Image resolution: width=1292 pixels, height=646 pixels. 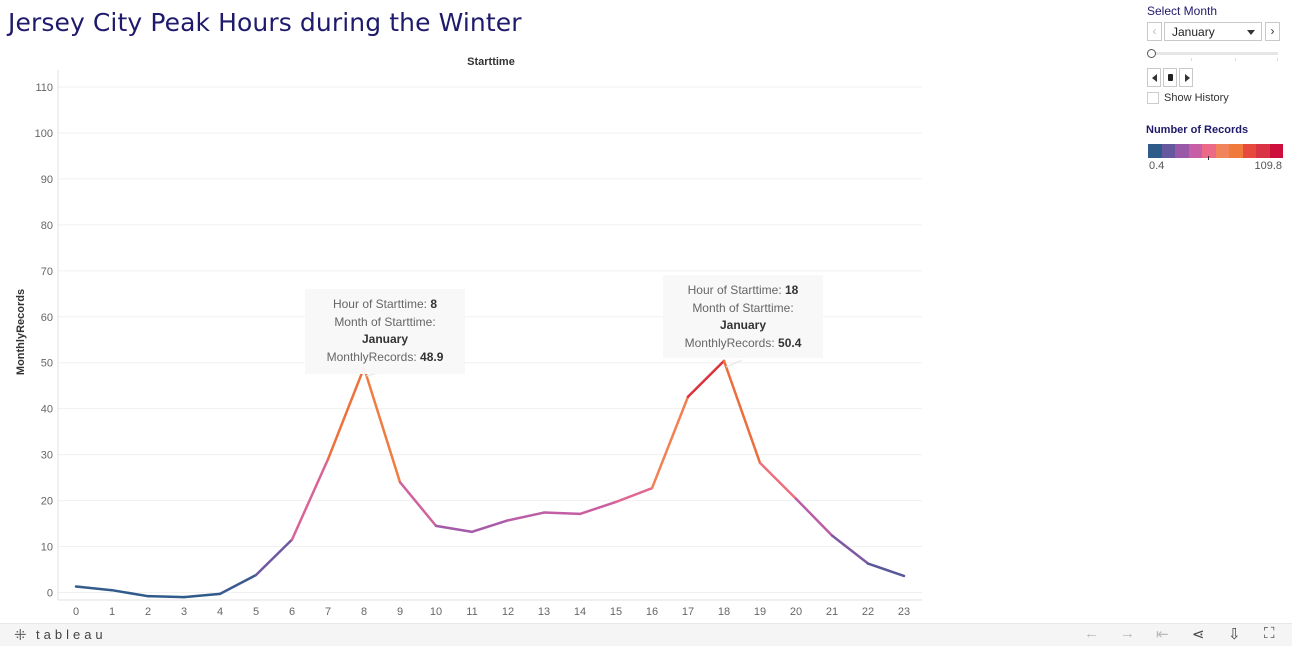 What do you see at coordinates (265, 22) in the screenshot?
I see `dashboard-title: Jersey City Peak Hours during the Winter` at bounding box center [265, 22].